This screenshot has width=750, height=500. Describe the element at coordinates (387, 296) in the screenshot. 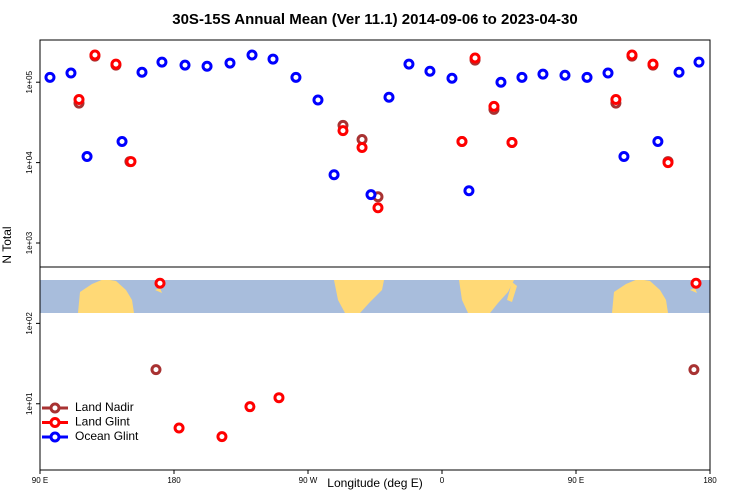

I see `land` at that location.